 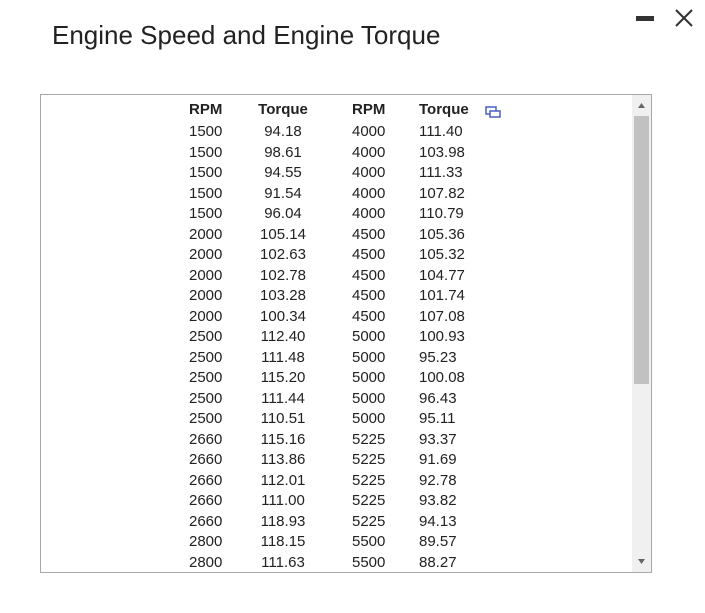 What do you see at coordinates (438, 398) in the screenshot?
I see `table-cell: 96.43` at bounding box center [438, 398].